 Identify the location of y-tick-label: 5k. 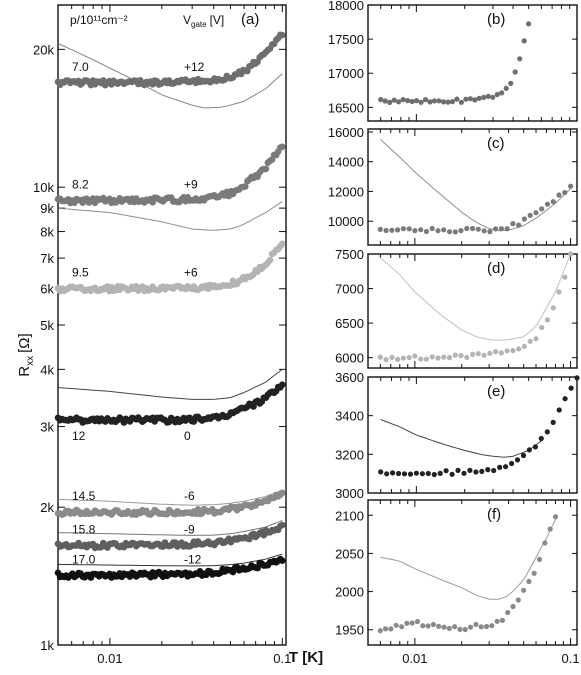
(47, 325).